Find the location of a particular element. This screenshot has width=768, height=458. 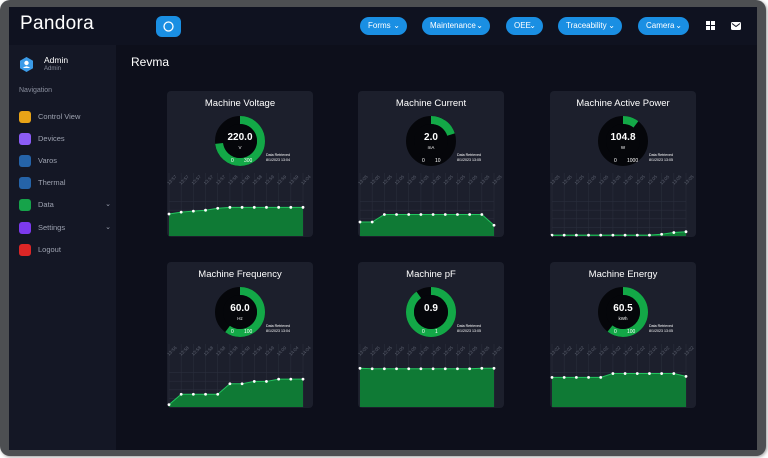

gauge-max: 300 is located at coordinates (248, 161).